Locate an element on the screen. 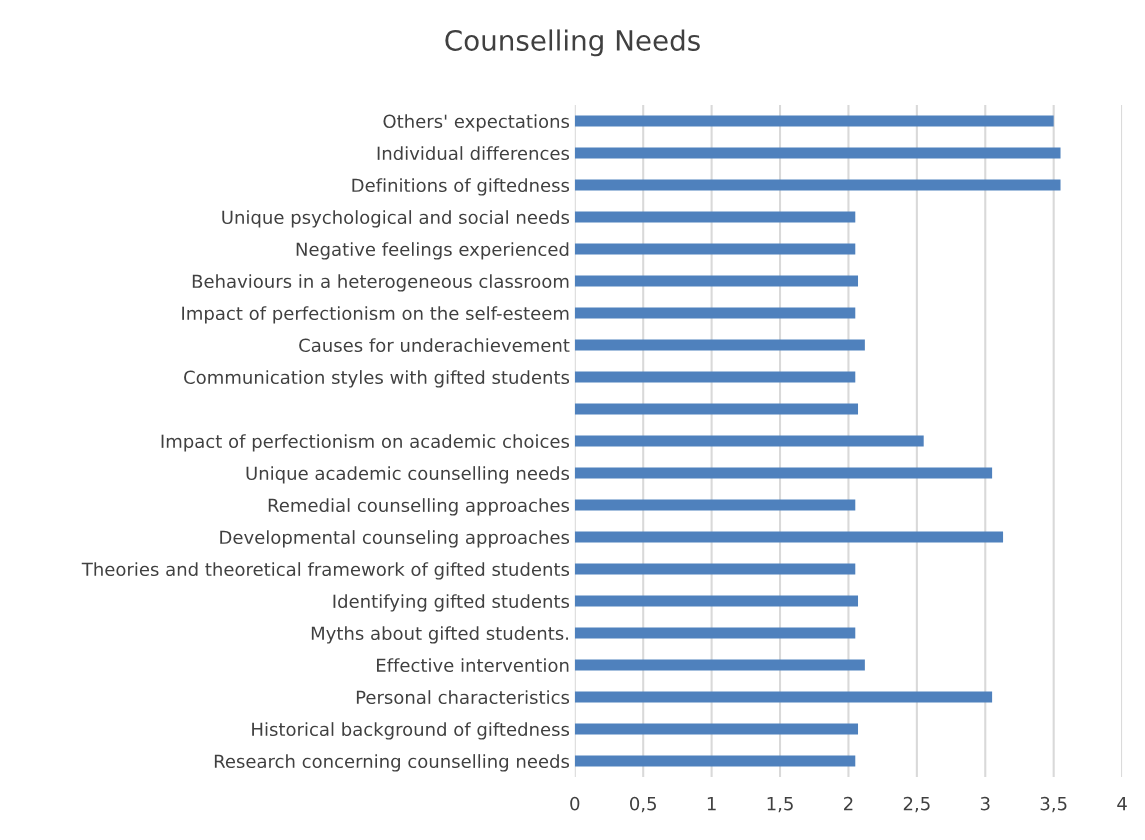  y-tick-label: Others' expectations is located at coordinates (476, 123).